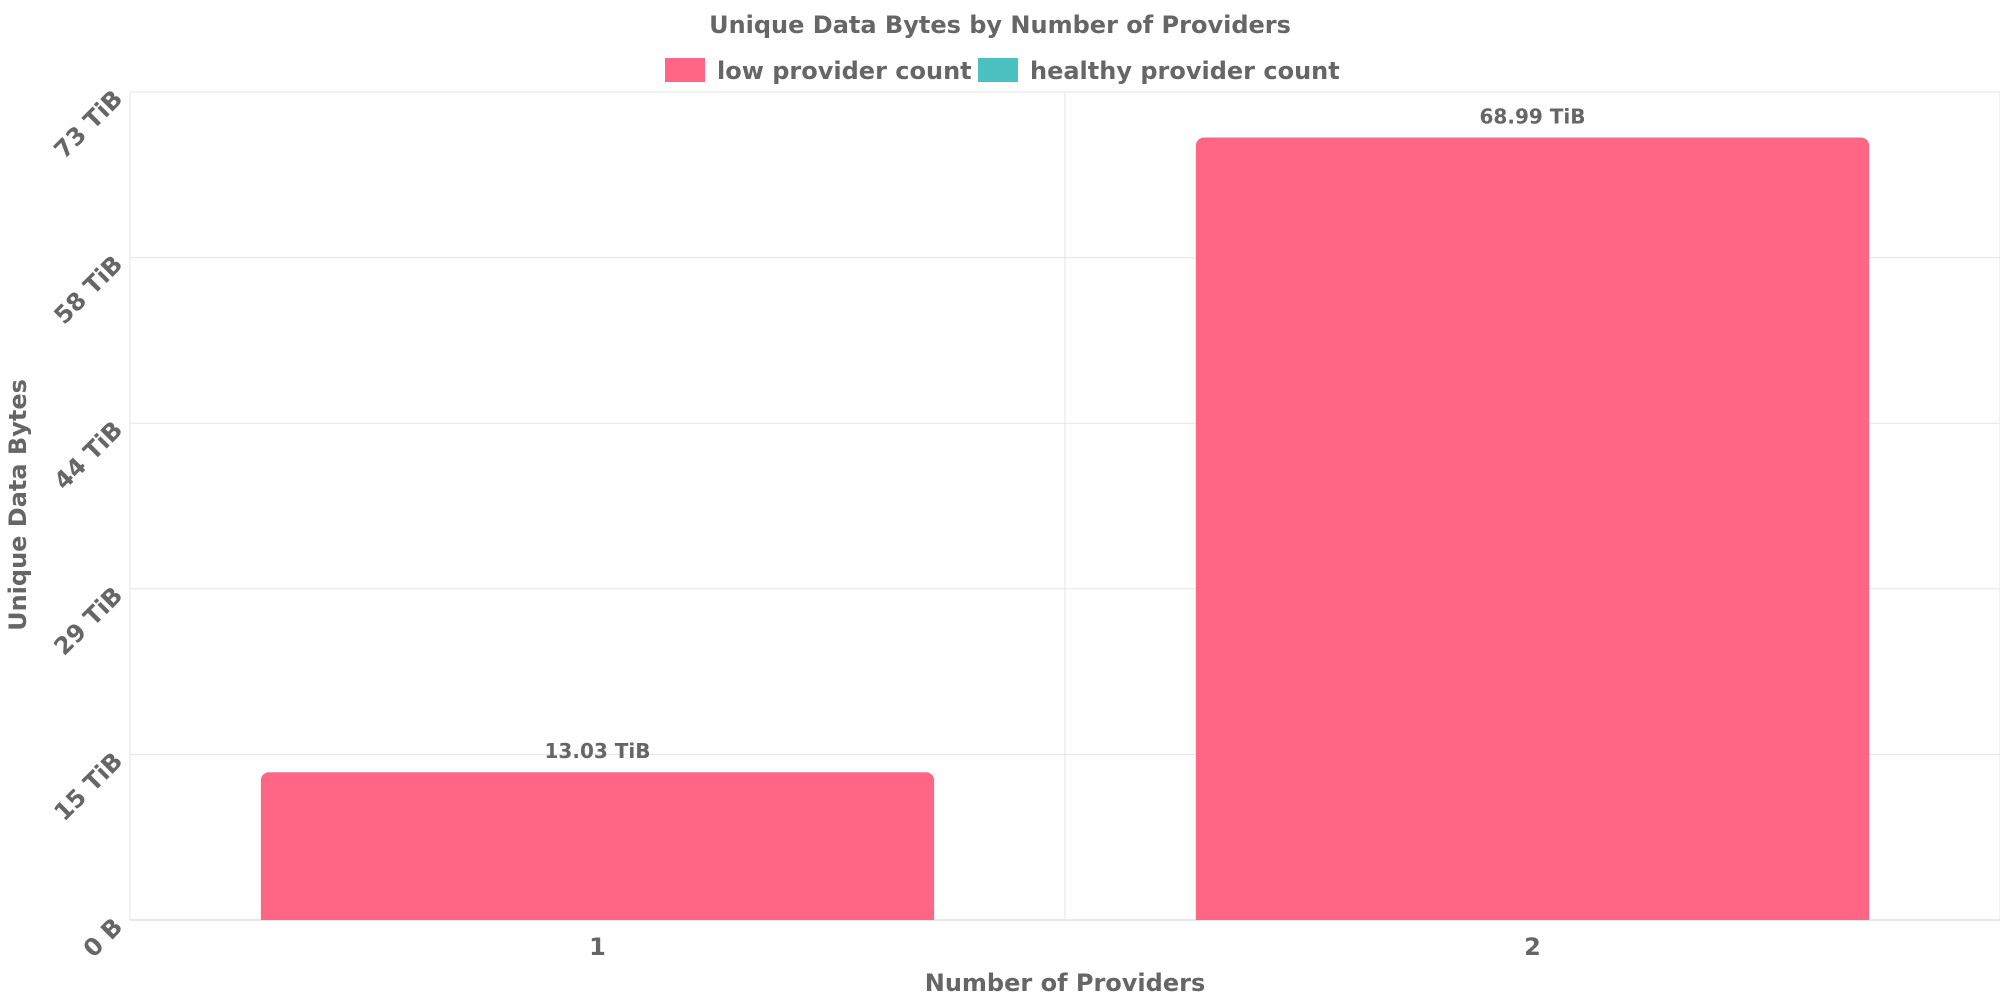 The height and width of the screenshot is (1000, 2000). I want to click on chart-title: Unique Data Bytes by Number of Providers, so click(1000, 25).